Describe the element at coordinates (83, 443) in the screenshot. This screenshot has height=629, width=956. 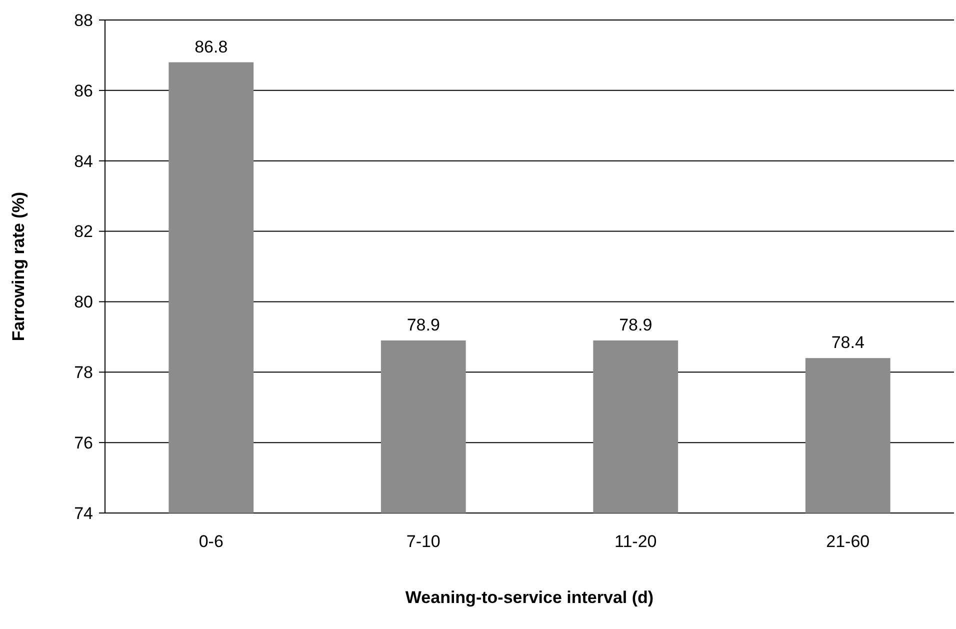
I see `y-tick-label: 76` at that location.